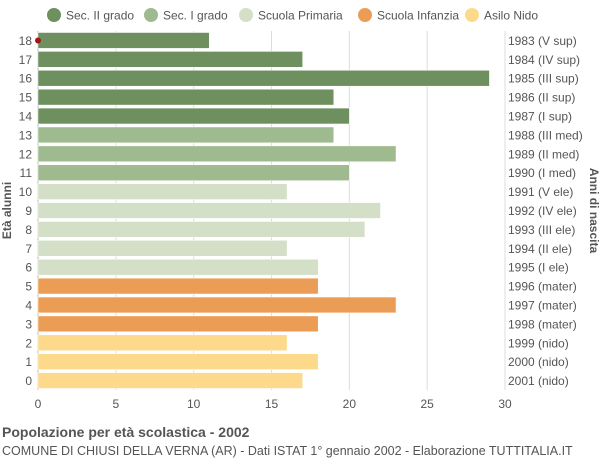 The height and width of the screenshot is (460, 600). Describe the element at coordinates (543, 79) in the screenshot. I see `birth-year-label: 1985 (III sup)` at that location.